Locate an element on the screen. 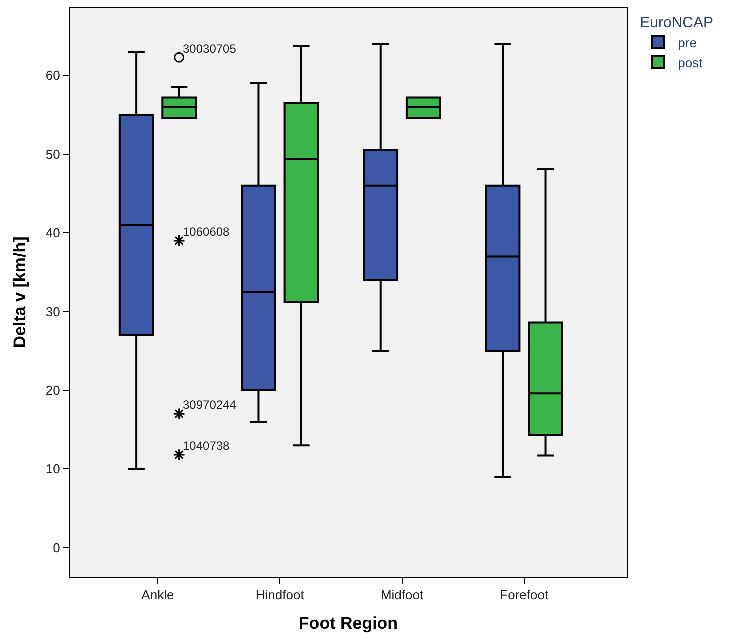 The height and width of the screenshot is (643, 755). y-tick-label: 10 is located at coordinates (53, 469).